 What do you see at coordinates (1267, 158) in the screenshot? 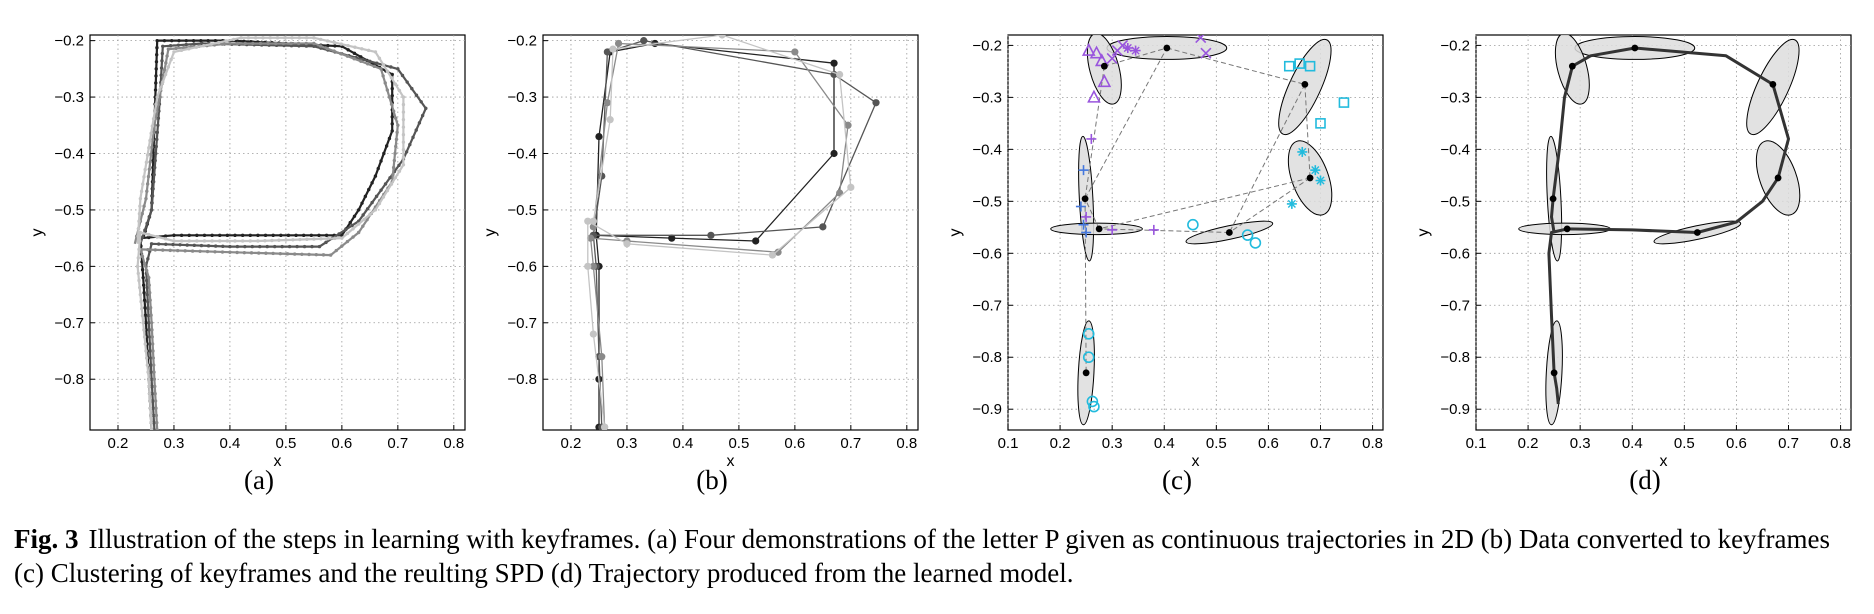
I see `cluster-link` at bounding box center [1267, 158].